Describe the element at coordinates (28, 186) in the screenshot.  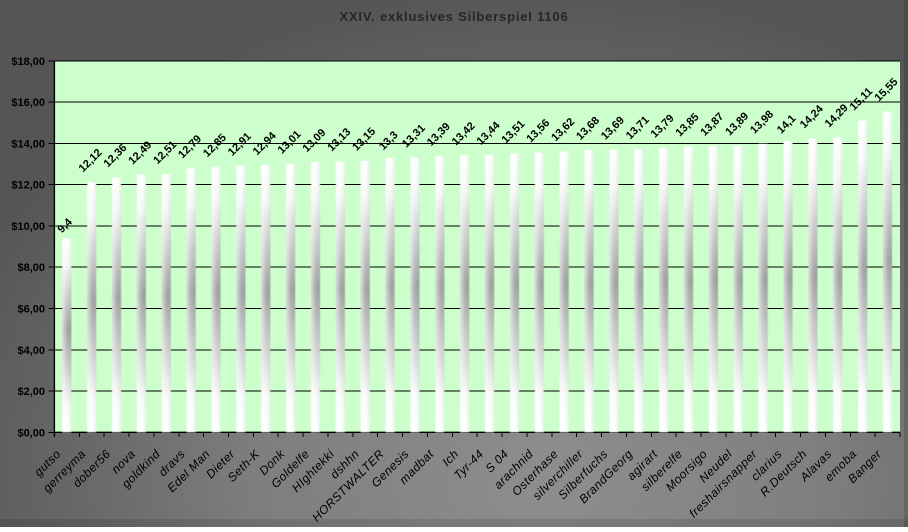
I see `svg-text: $12,00` at that location.